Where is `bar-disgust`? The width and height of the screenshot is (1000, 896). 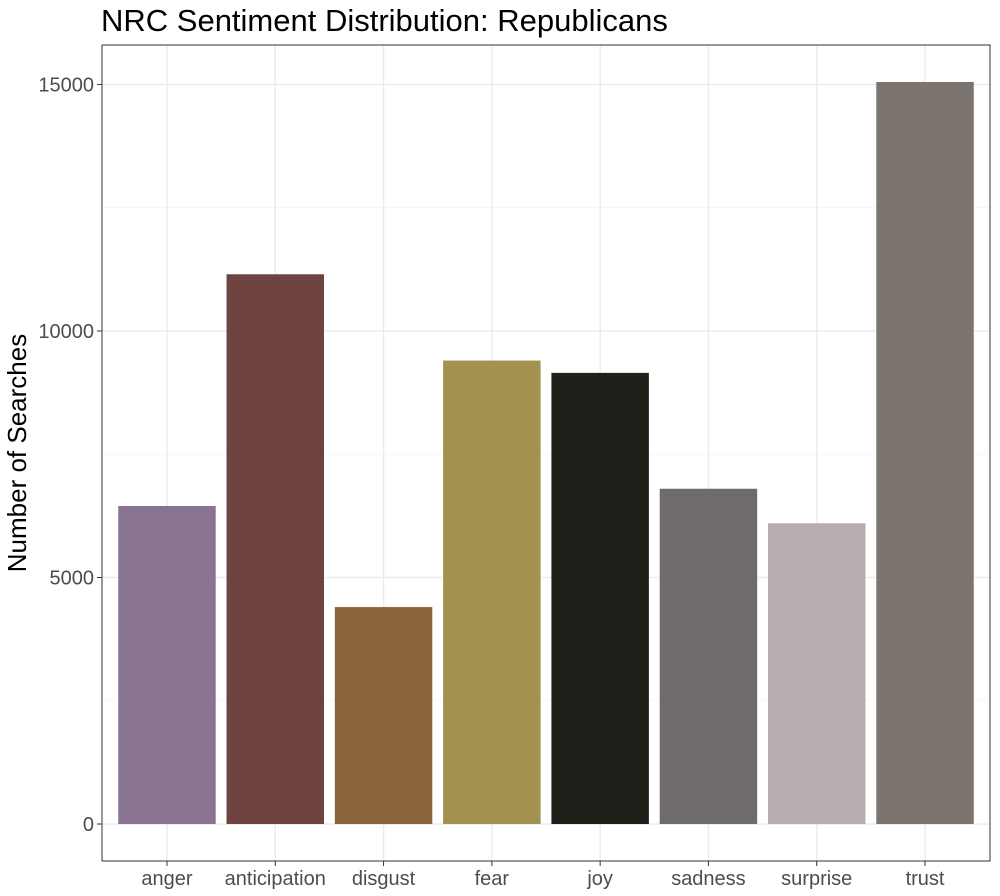
bar-disgust is located at coordinates (383, 716).